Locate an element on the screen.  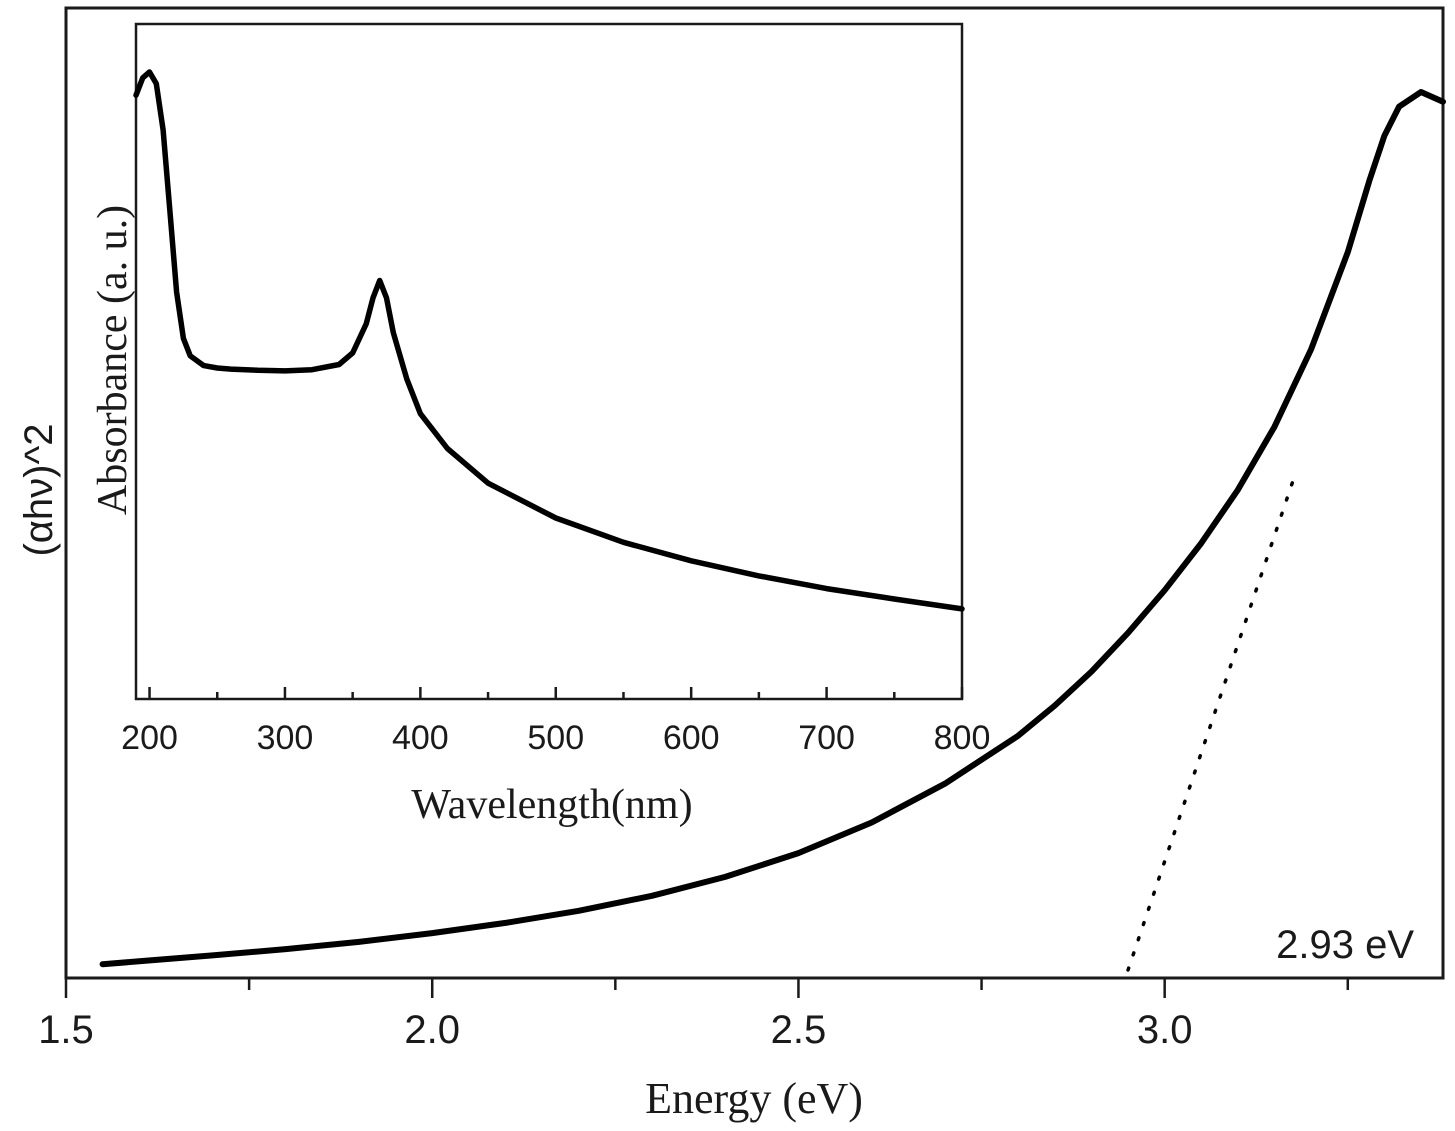
inset-x-tick-labels: 200 300 400 500 600 700 800 is located at coordinates (555, 738).